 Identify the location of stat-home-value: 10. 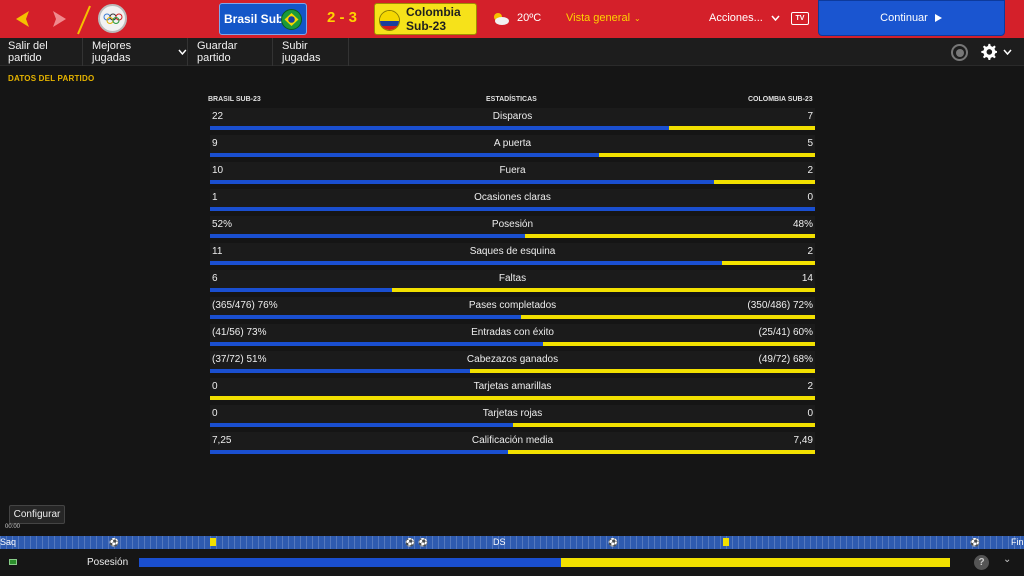
(218, 170).